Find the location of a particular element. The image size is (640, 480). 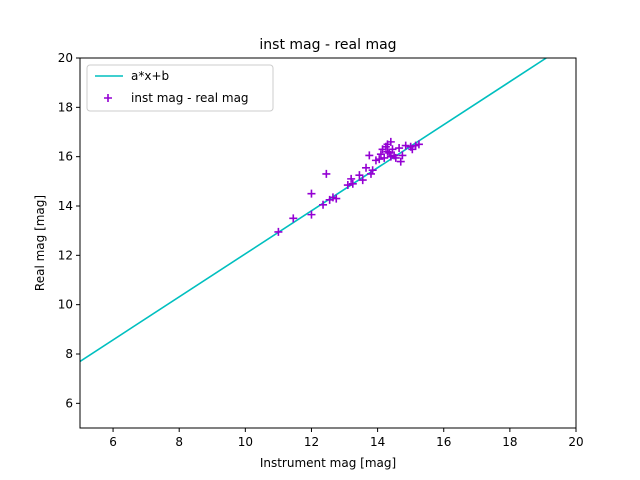

x-axis-label: Instrument mag [mag] is located at coordinates (328, 463).